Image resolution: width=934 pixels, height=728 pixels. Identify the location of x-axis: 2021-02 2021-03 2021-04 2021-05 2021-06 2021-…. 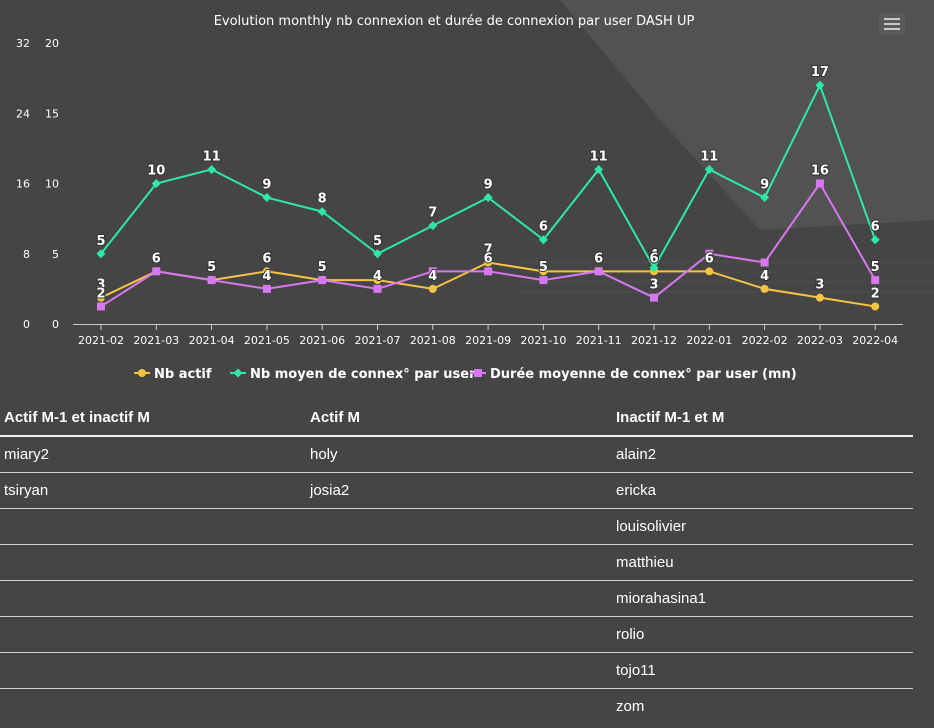
(488, 335).